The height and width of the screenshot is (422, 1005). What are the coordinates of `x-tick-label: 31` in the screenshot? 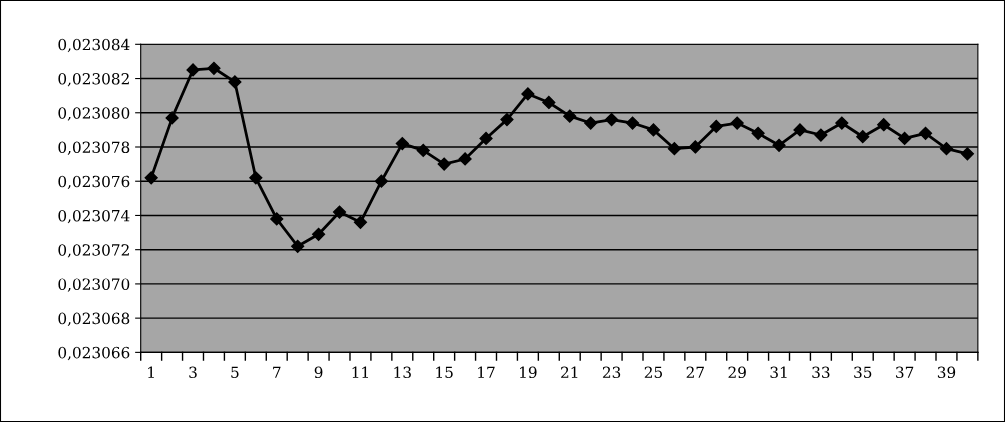 It's located at (778, 372).